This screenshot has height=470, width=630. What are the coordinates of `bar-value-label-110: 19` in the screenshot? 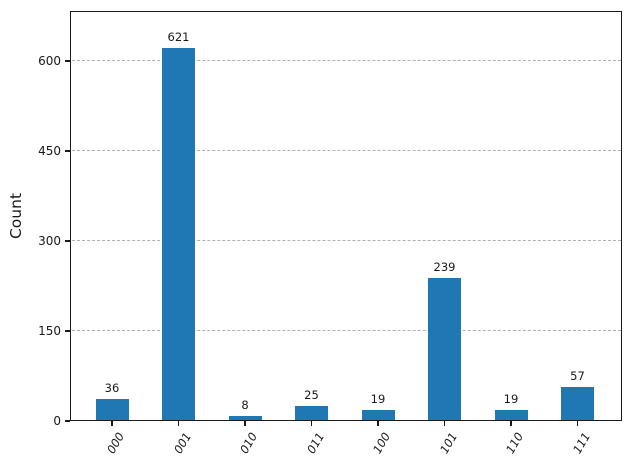 It's located at (511, 398).